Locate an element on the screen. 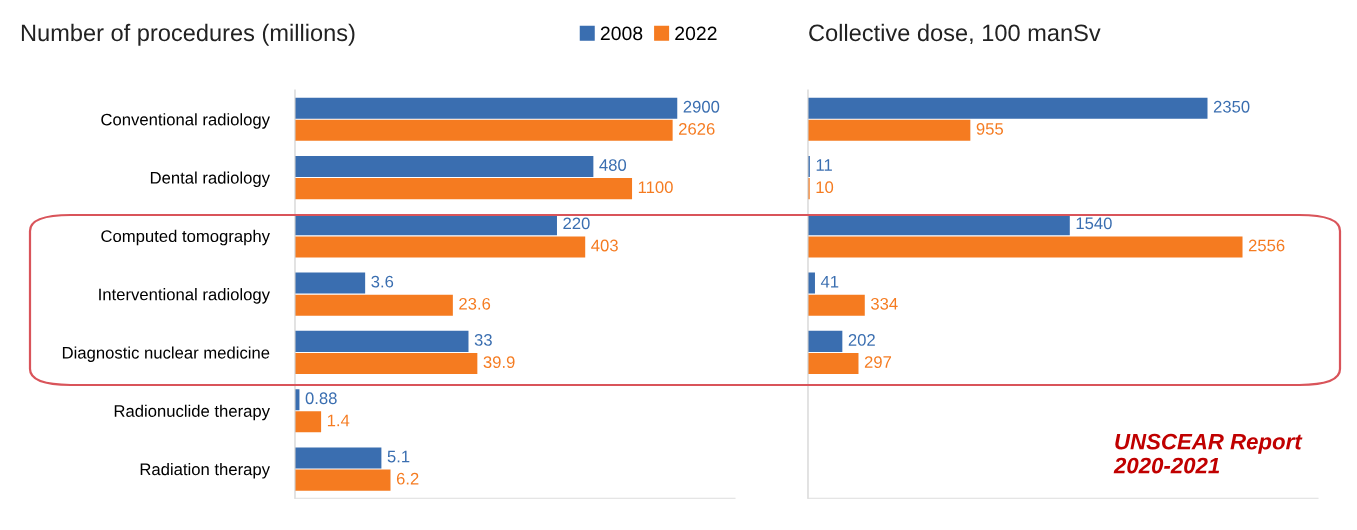 The width and height of the screenshot is (1357, 530). chart-title: Number of procedures (millions) is located at coordinates (188, 34).